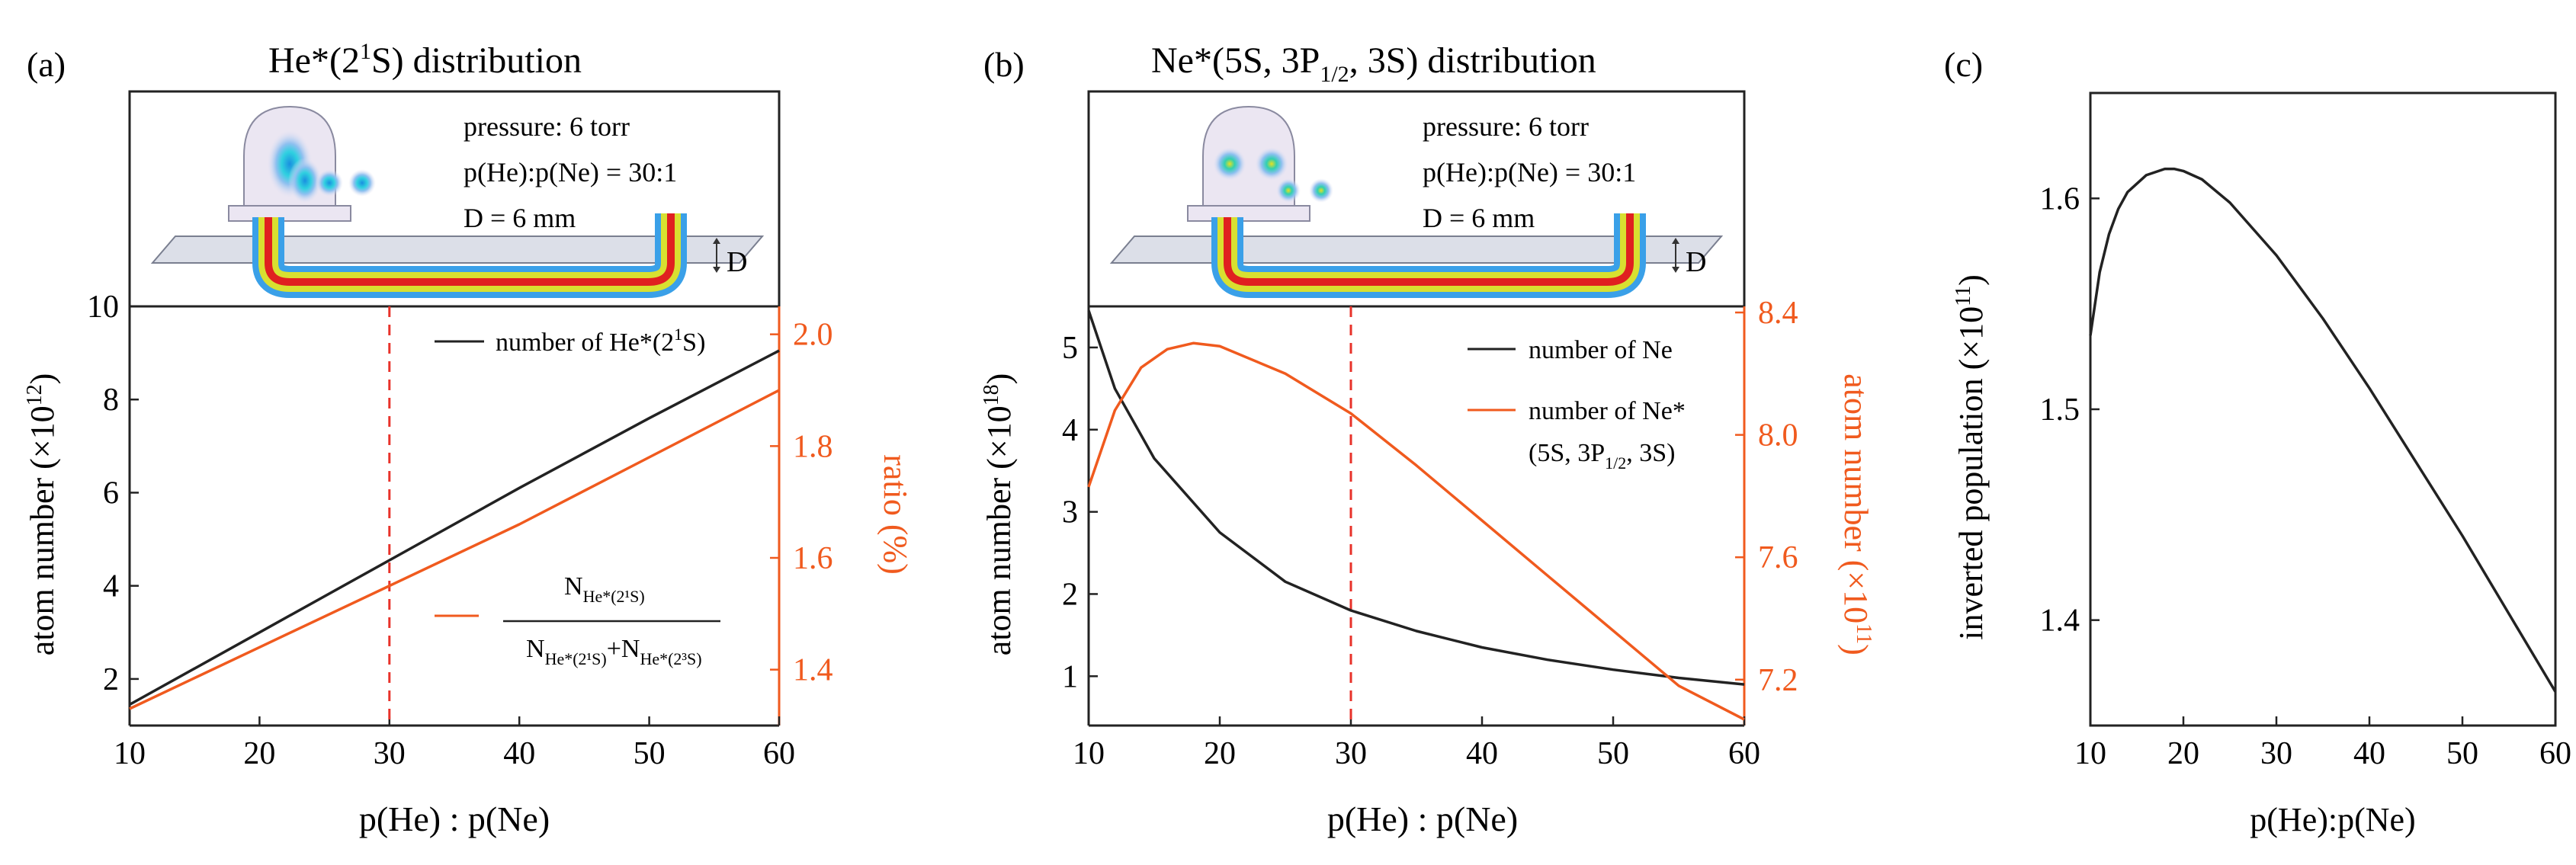  I want to click on panel-a-ytick-left-label: 6, so click(111, 493).